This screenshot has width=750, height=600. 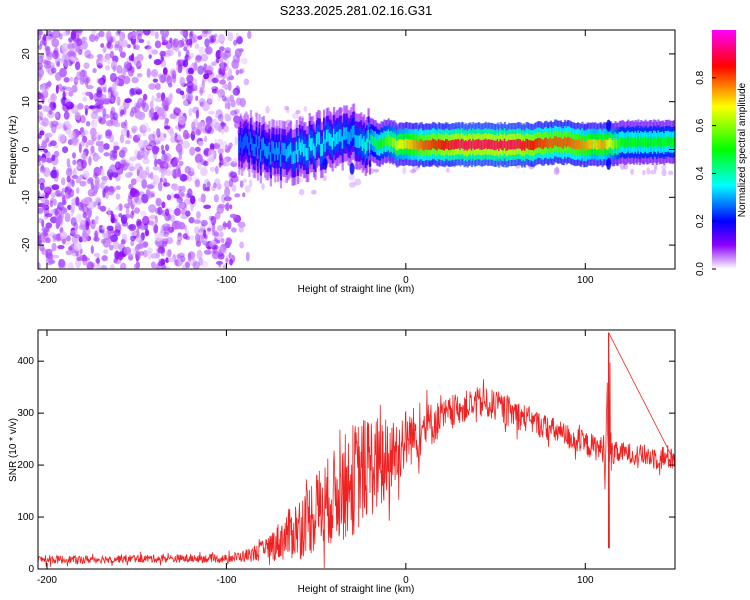 I want to click on snr-x-tick-label: -100, so click(x=226, y=580).